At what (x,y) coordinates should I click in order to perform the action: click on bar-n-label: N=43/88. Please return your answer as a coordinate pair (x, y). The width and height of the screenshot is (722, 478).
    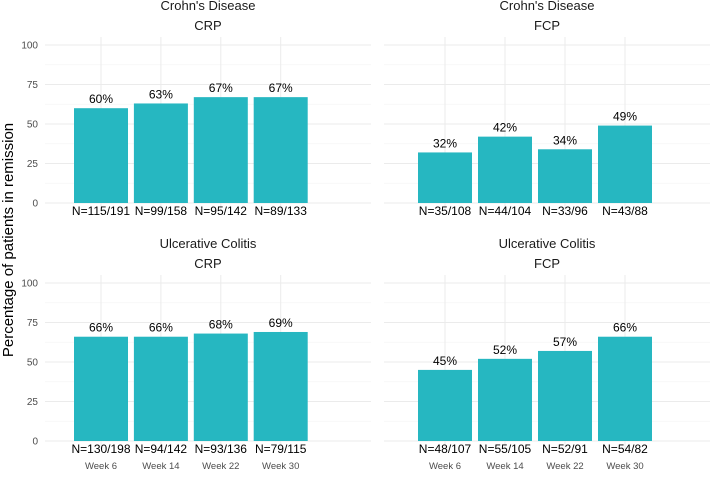
    Looking at the image, I should click on (625, 211).